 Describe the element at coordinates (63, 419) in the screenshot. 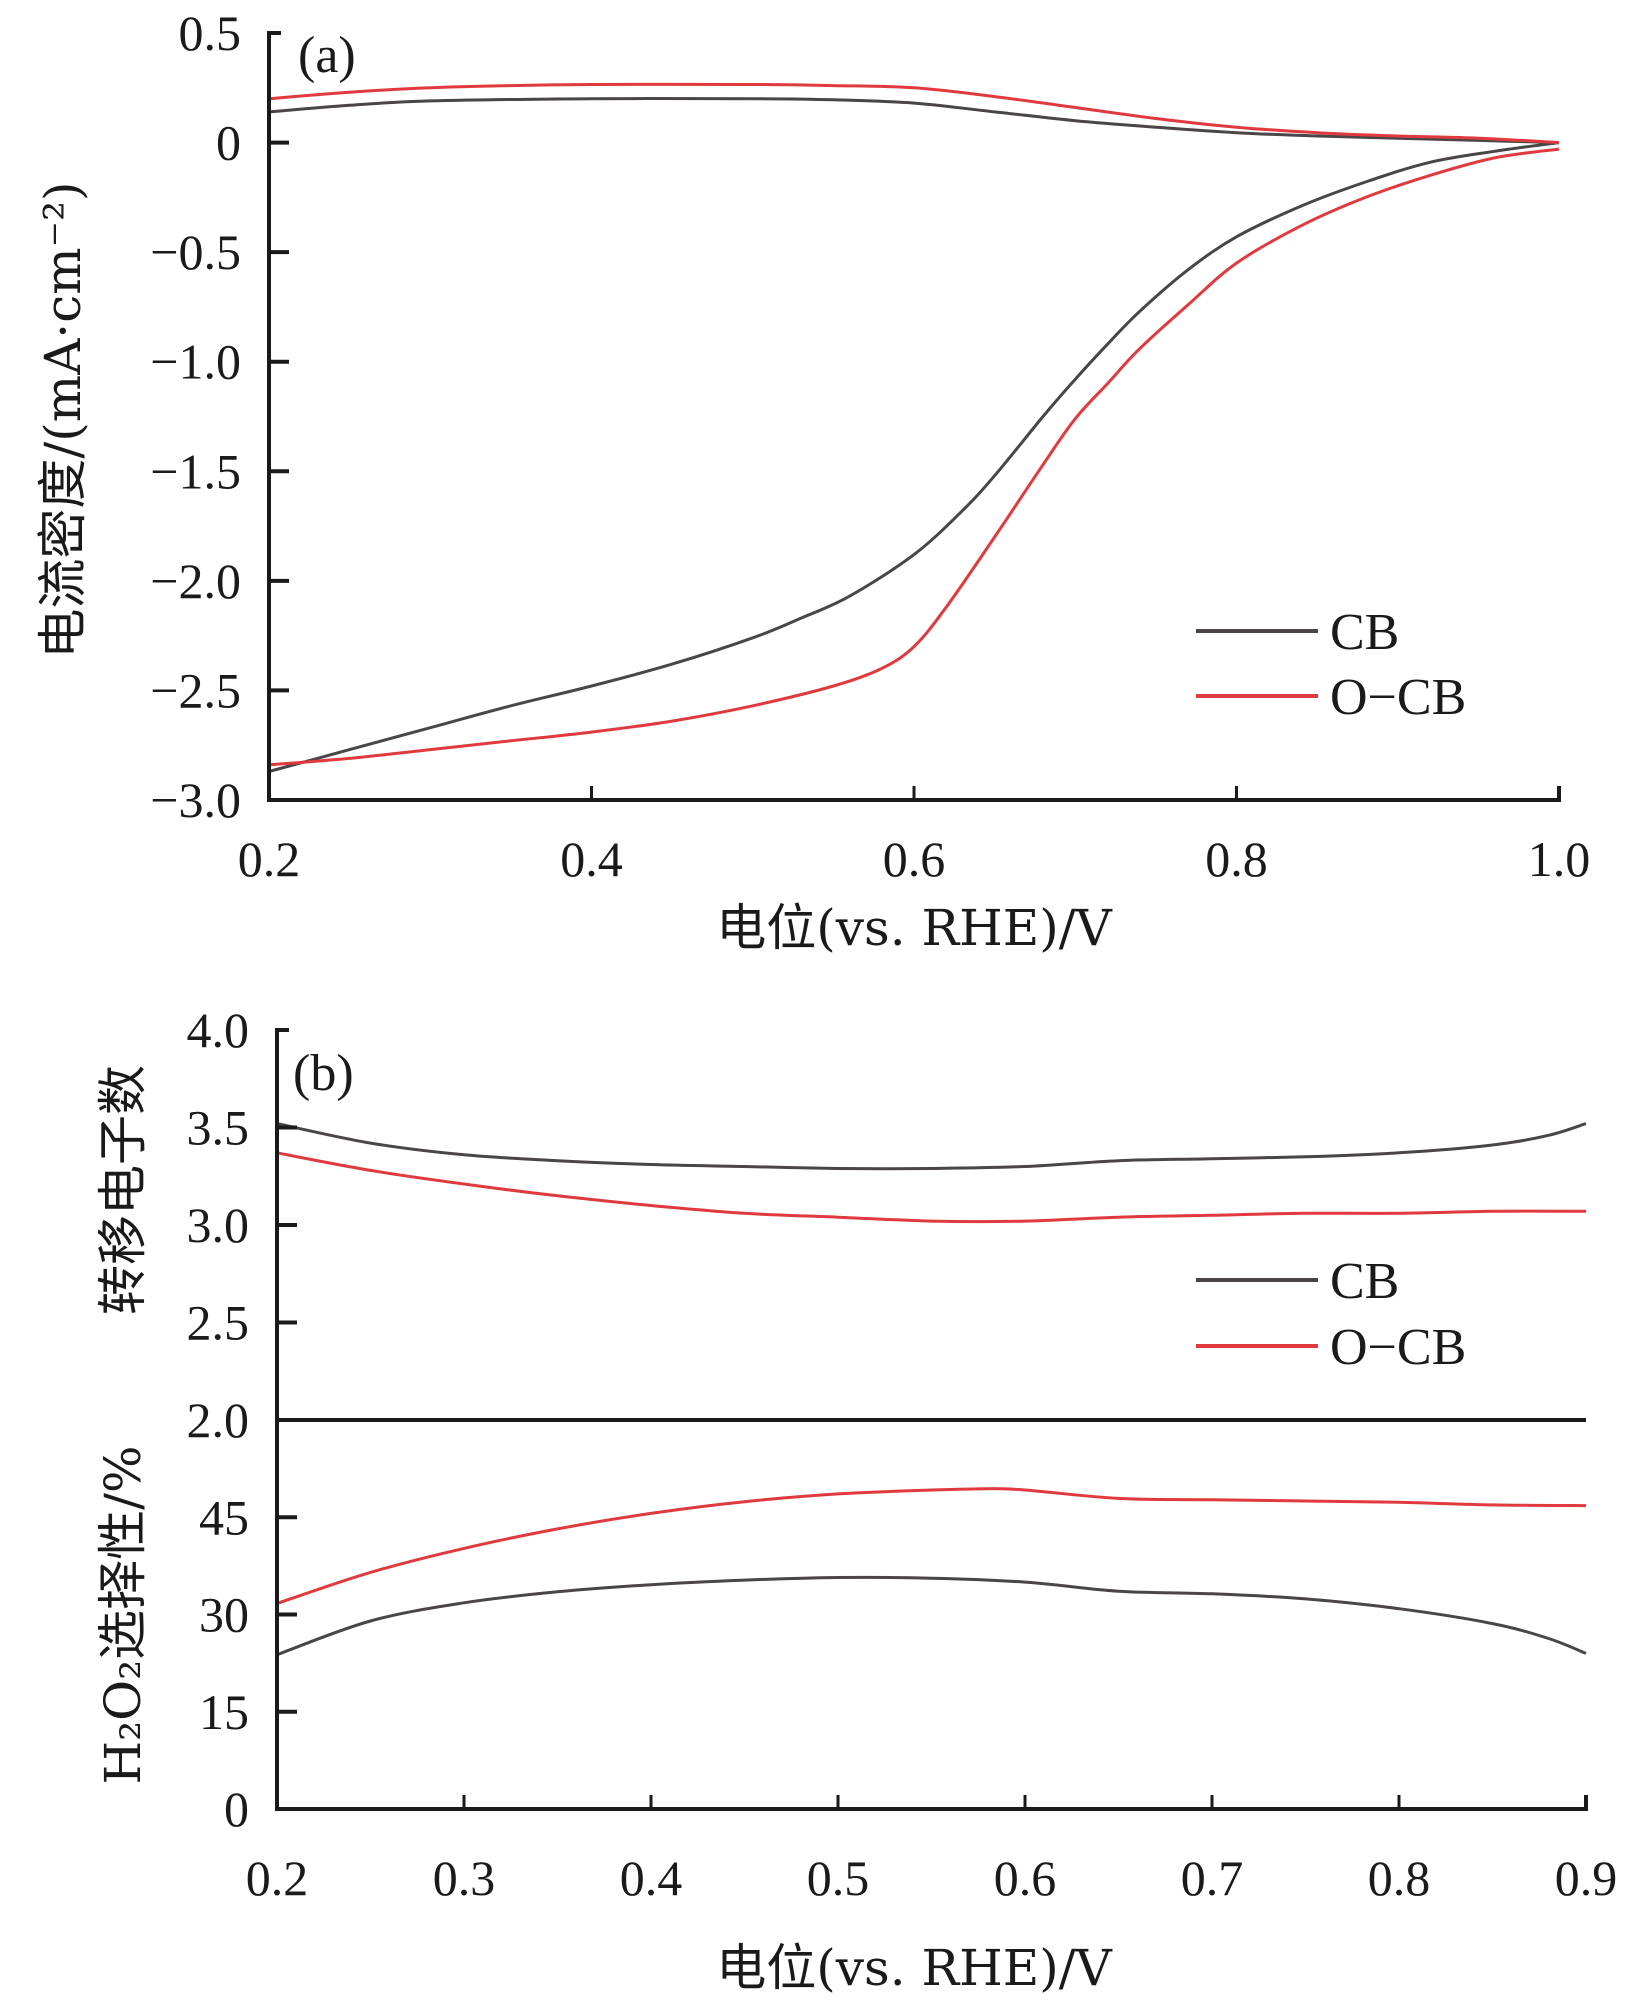

I see `panel-a-y-axis-title: 电流密度/(mA·cm⁻²)` at that location.